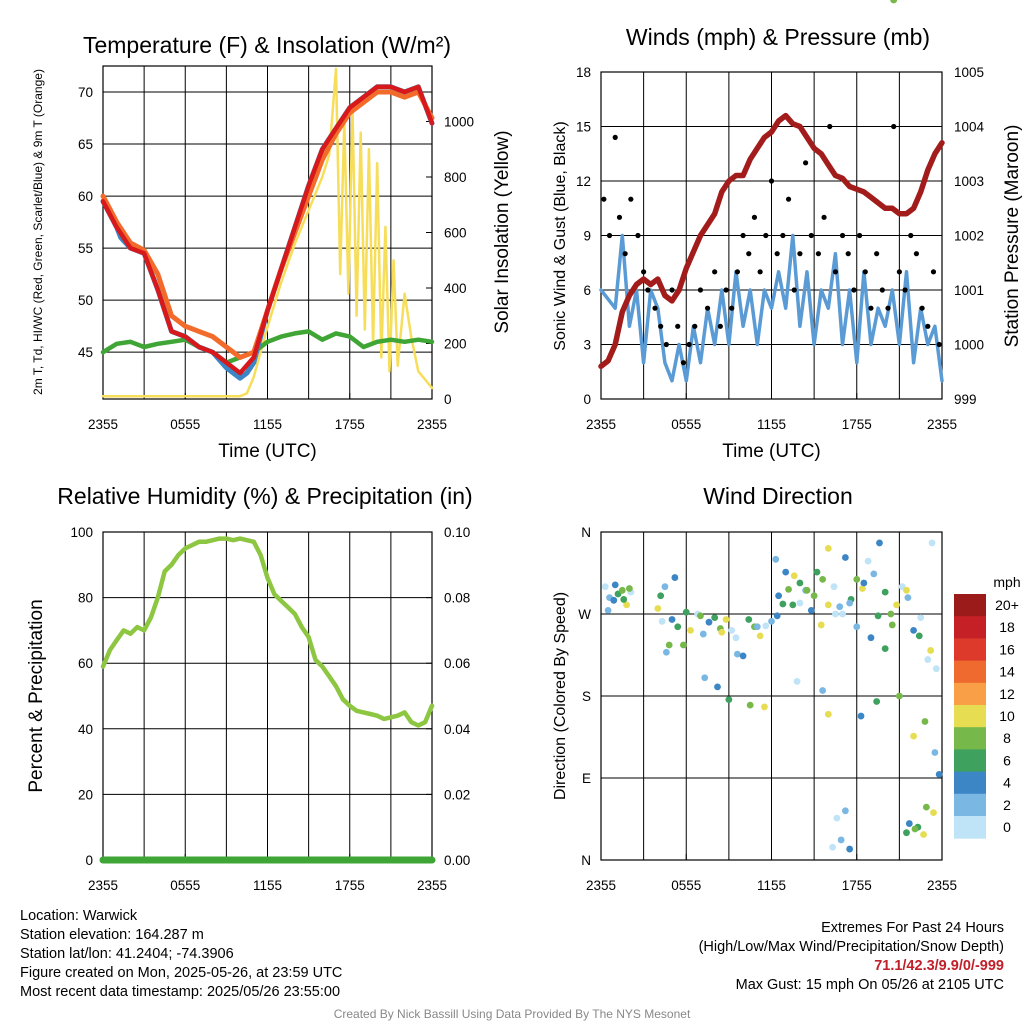  What do you see at coordinates (583, 181) in the screenshot?
I see `y-tick-label: 12` at bounding box center [583, 181].